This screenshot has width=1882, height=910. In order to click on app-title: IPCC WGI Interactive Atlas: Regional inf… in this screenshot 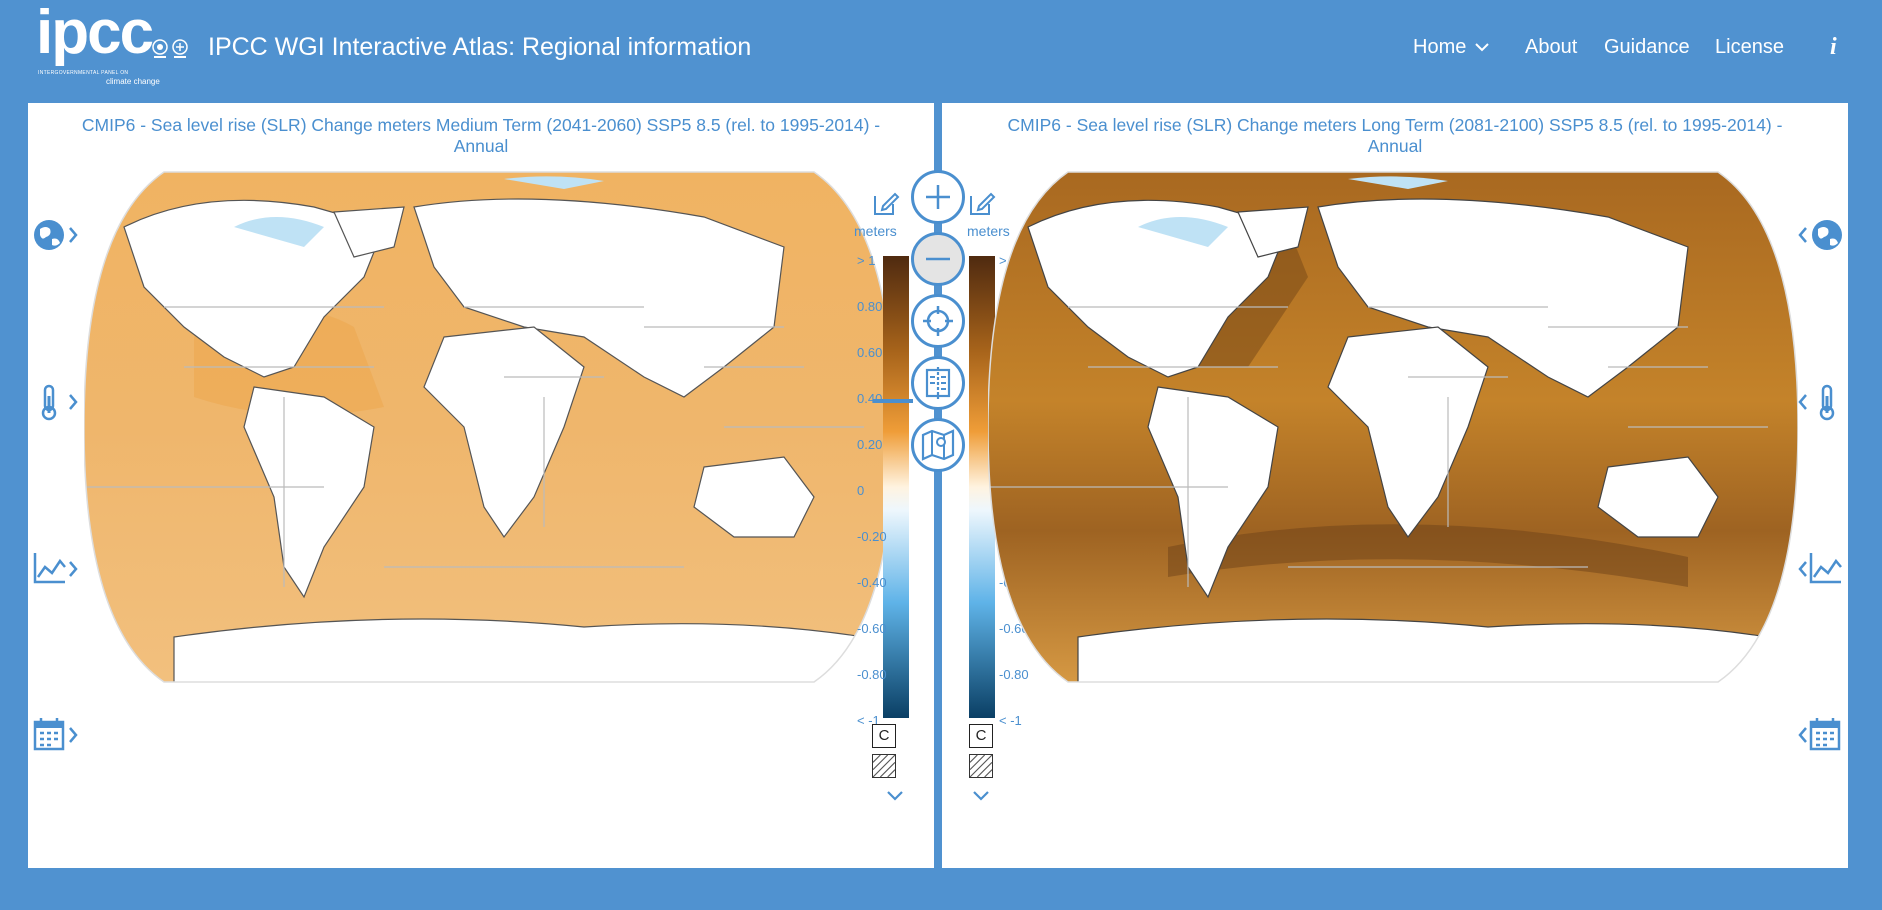, I will do `click(480, 47)`.